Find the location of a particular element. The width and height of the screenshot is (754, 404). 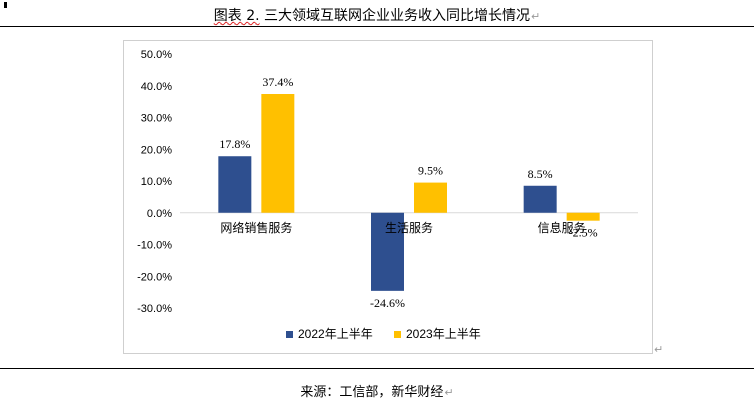

data-label: 8.5% is located at coordinates (540, 174).